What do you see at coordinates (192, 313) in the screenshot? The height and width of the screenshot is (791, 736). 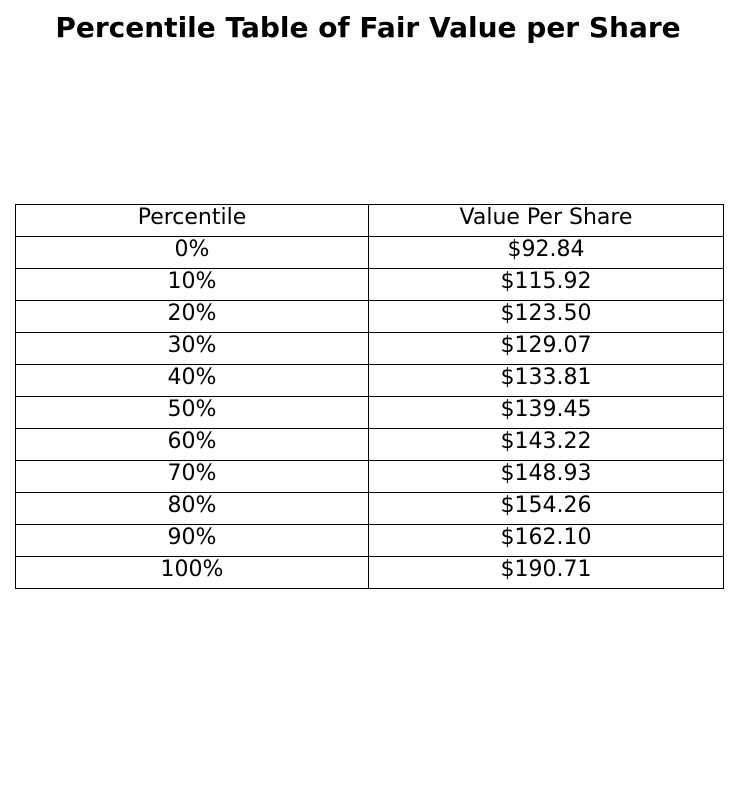 I see `percentile-value: 20%` at bounding box center [192, 313].